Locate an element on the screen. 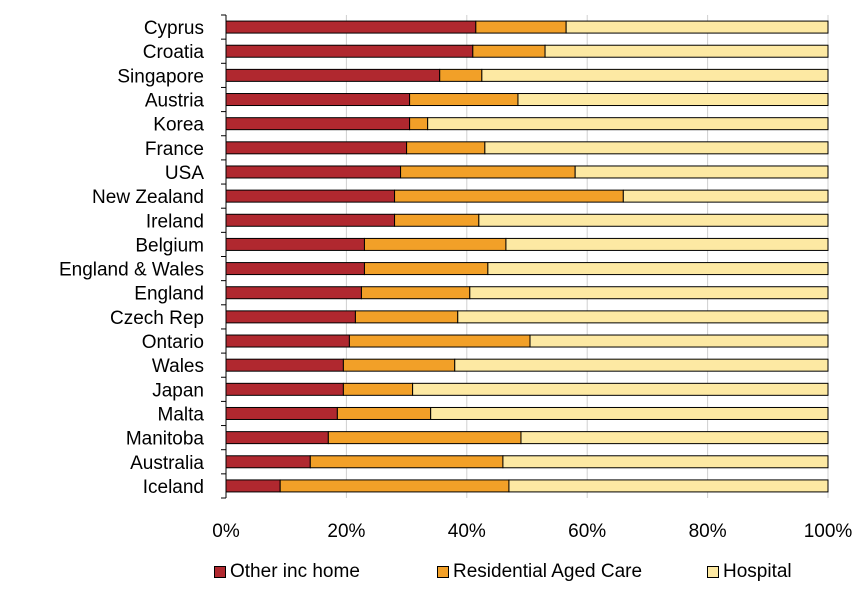  bar-ontario-other-inc-home is located at coordinates (287, 341).